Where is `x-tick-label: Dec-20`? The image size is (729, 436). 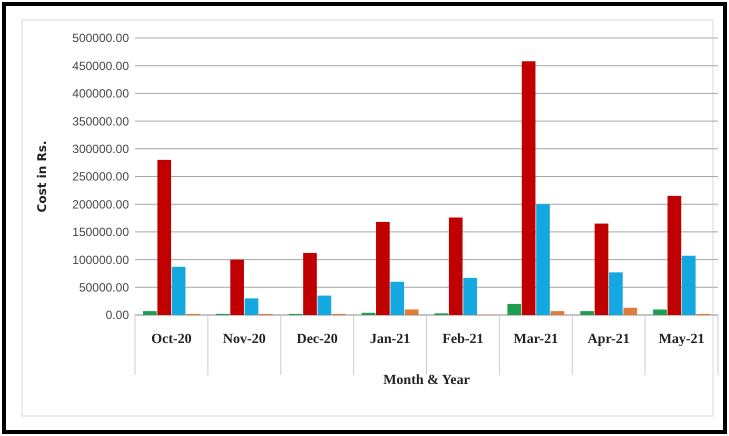 x-tick-label: Dec-20 is located at coordinates (317, 339).